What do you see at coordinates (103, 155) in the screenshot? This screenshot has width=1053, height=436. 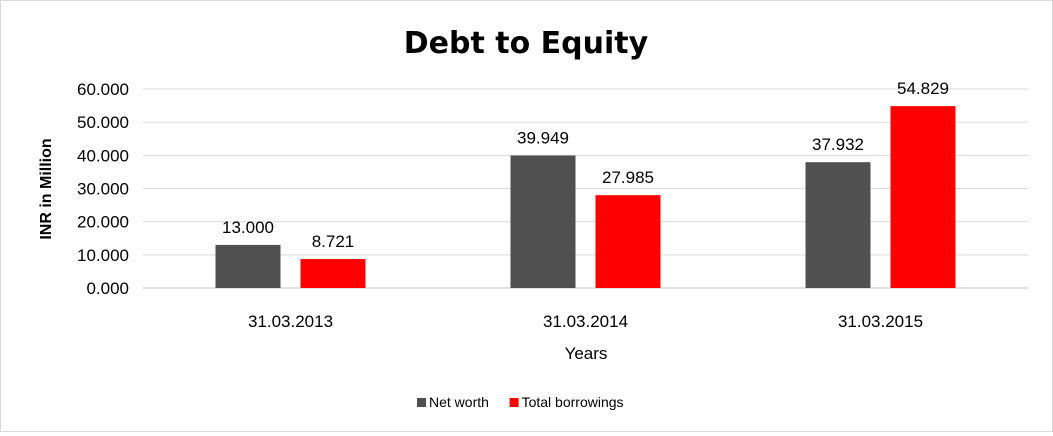 I see `y-tick-label: 40.000` at bounding box center [103, 155].